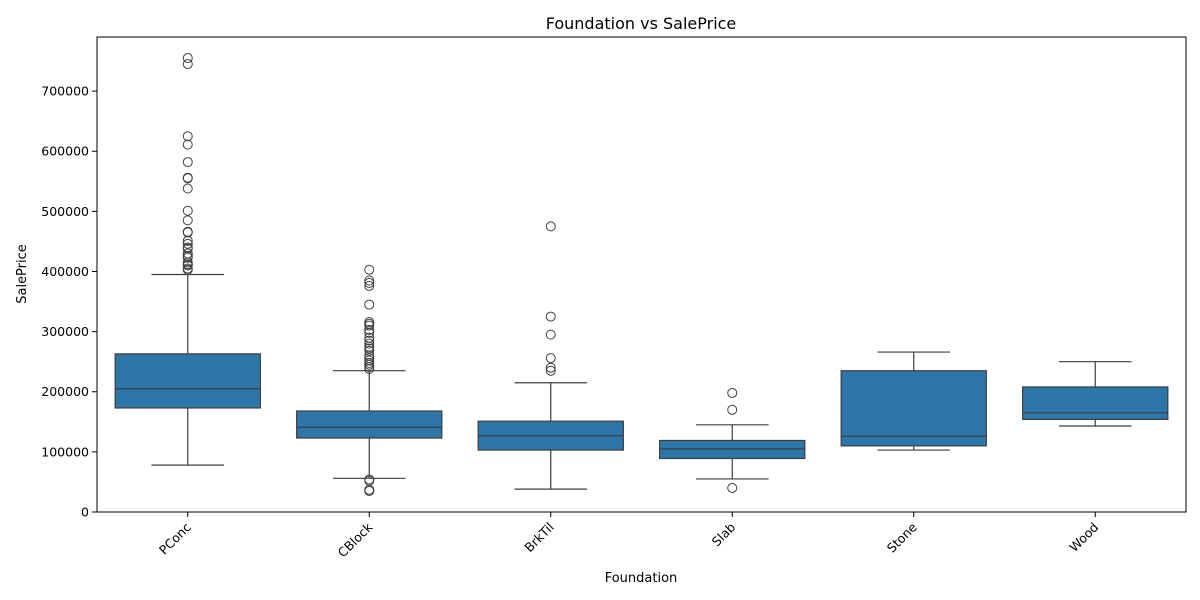 The image size is (1200, 600). I want to click on box-slab, so click(732, 440).